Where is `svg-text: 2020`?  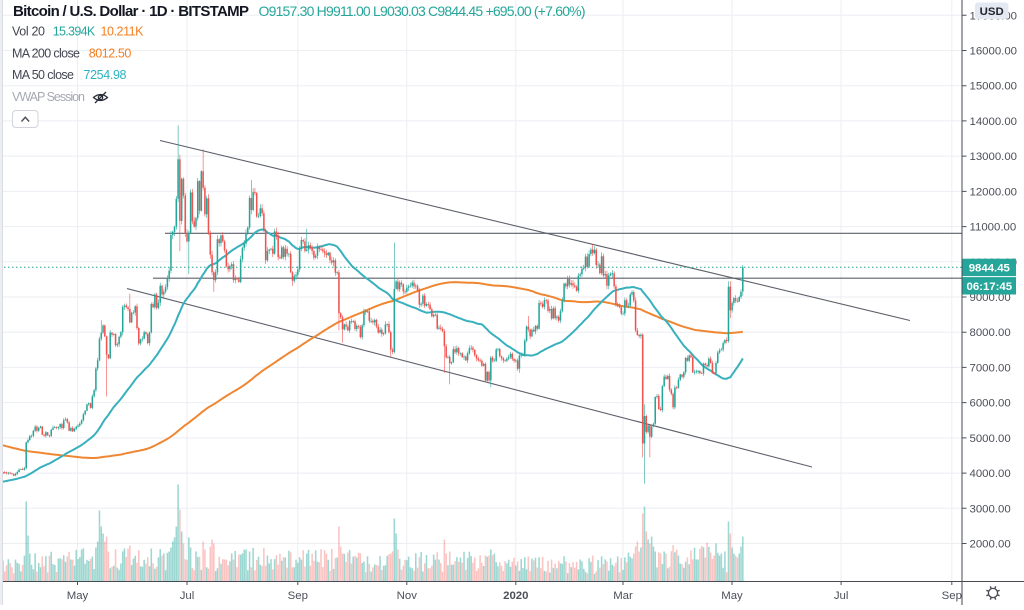
svg-text: 2020 is located at coordinates (515, 596).